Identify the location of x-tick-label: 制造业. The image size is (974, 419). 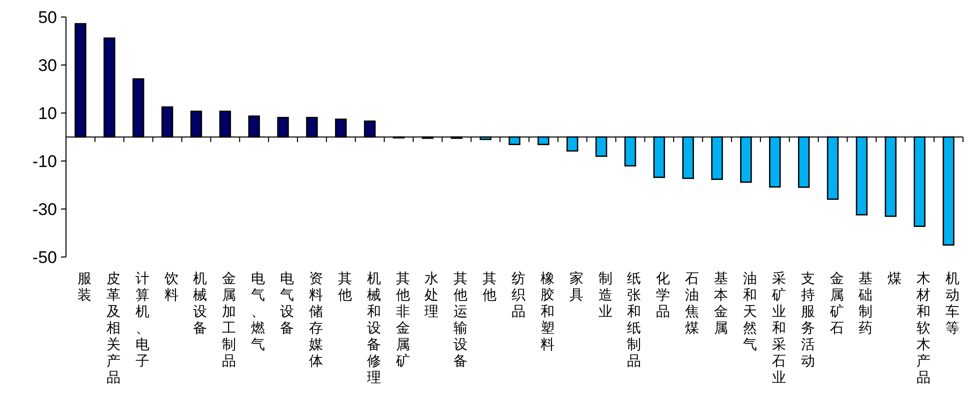
(605, 295).